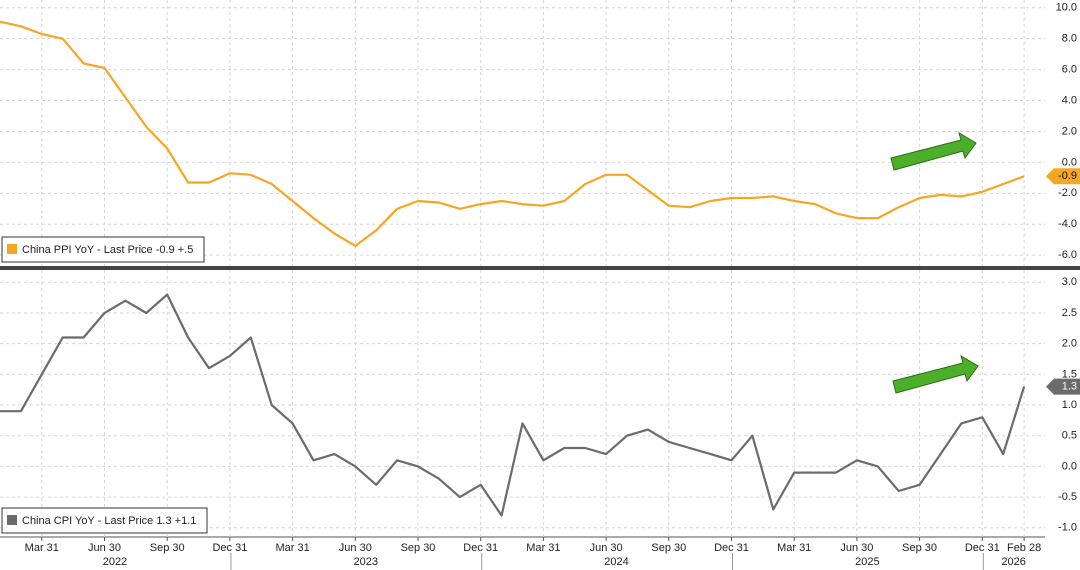 This screenshot has width=1080, height=570. Describe the element at coordinates (1069, 282) in the screenshot. I see `y-tick-label: 3.0` at that location.